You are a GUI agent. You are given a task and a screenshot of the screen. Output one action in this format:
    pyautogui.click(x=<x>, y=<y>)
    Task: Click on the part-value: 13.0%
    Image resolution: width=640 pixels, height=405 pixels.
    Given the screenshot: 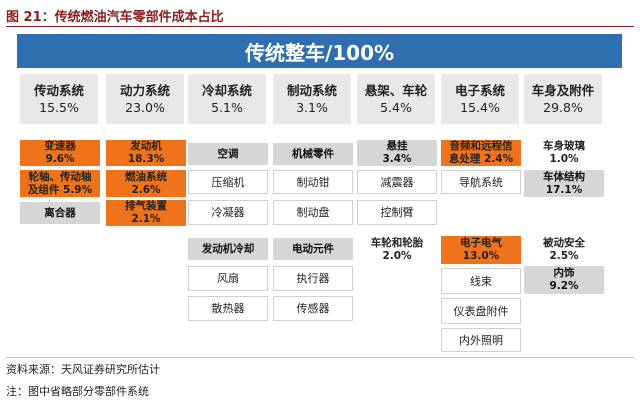 What is the action you would take?
    pyautogui.click(x=481, y=256)
    